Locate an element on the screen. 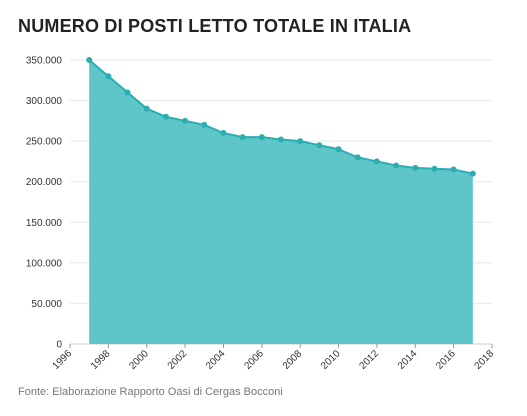 The image size is (527, 416). x-tick-label: 2016 is located at coordinates (446, 360).